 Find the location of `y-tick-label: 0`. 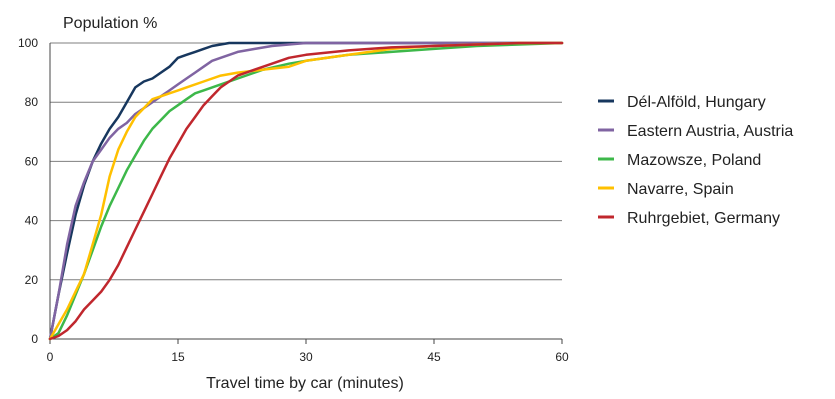

y-tick-label: 0 is located at coordinates (34, 339).